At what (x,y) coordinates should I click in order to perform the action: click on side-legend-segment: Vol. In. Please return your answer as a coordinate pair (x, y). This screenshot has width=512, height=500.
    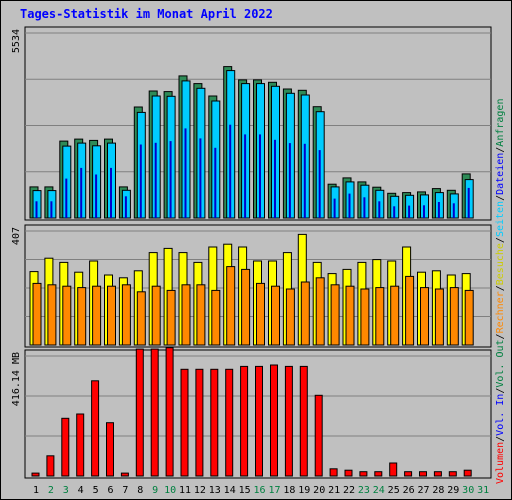
    Looking at the image, I should click on (500, 415).